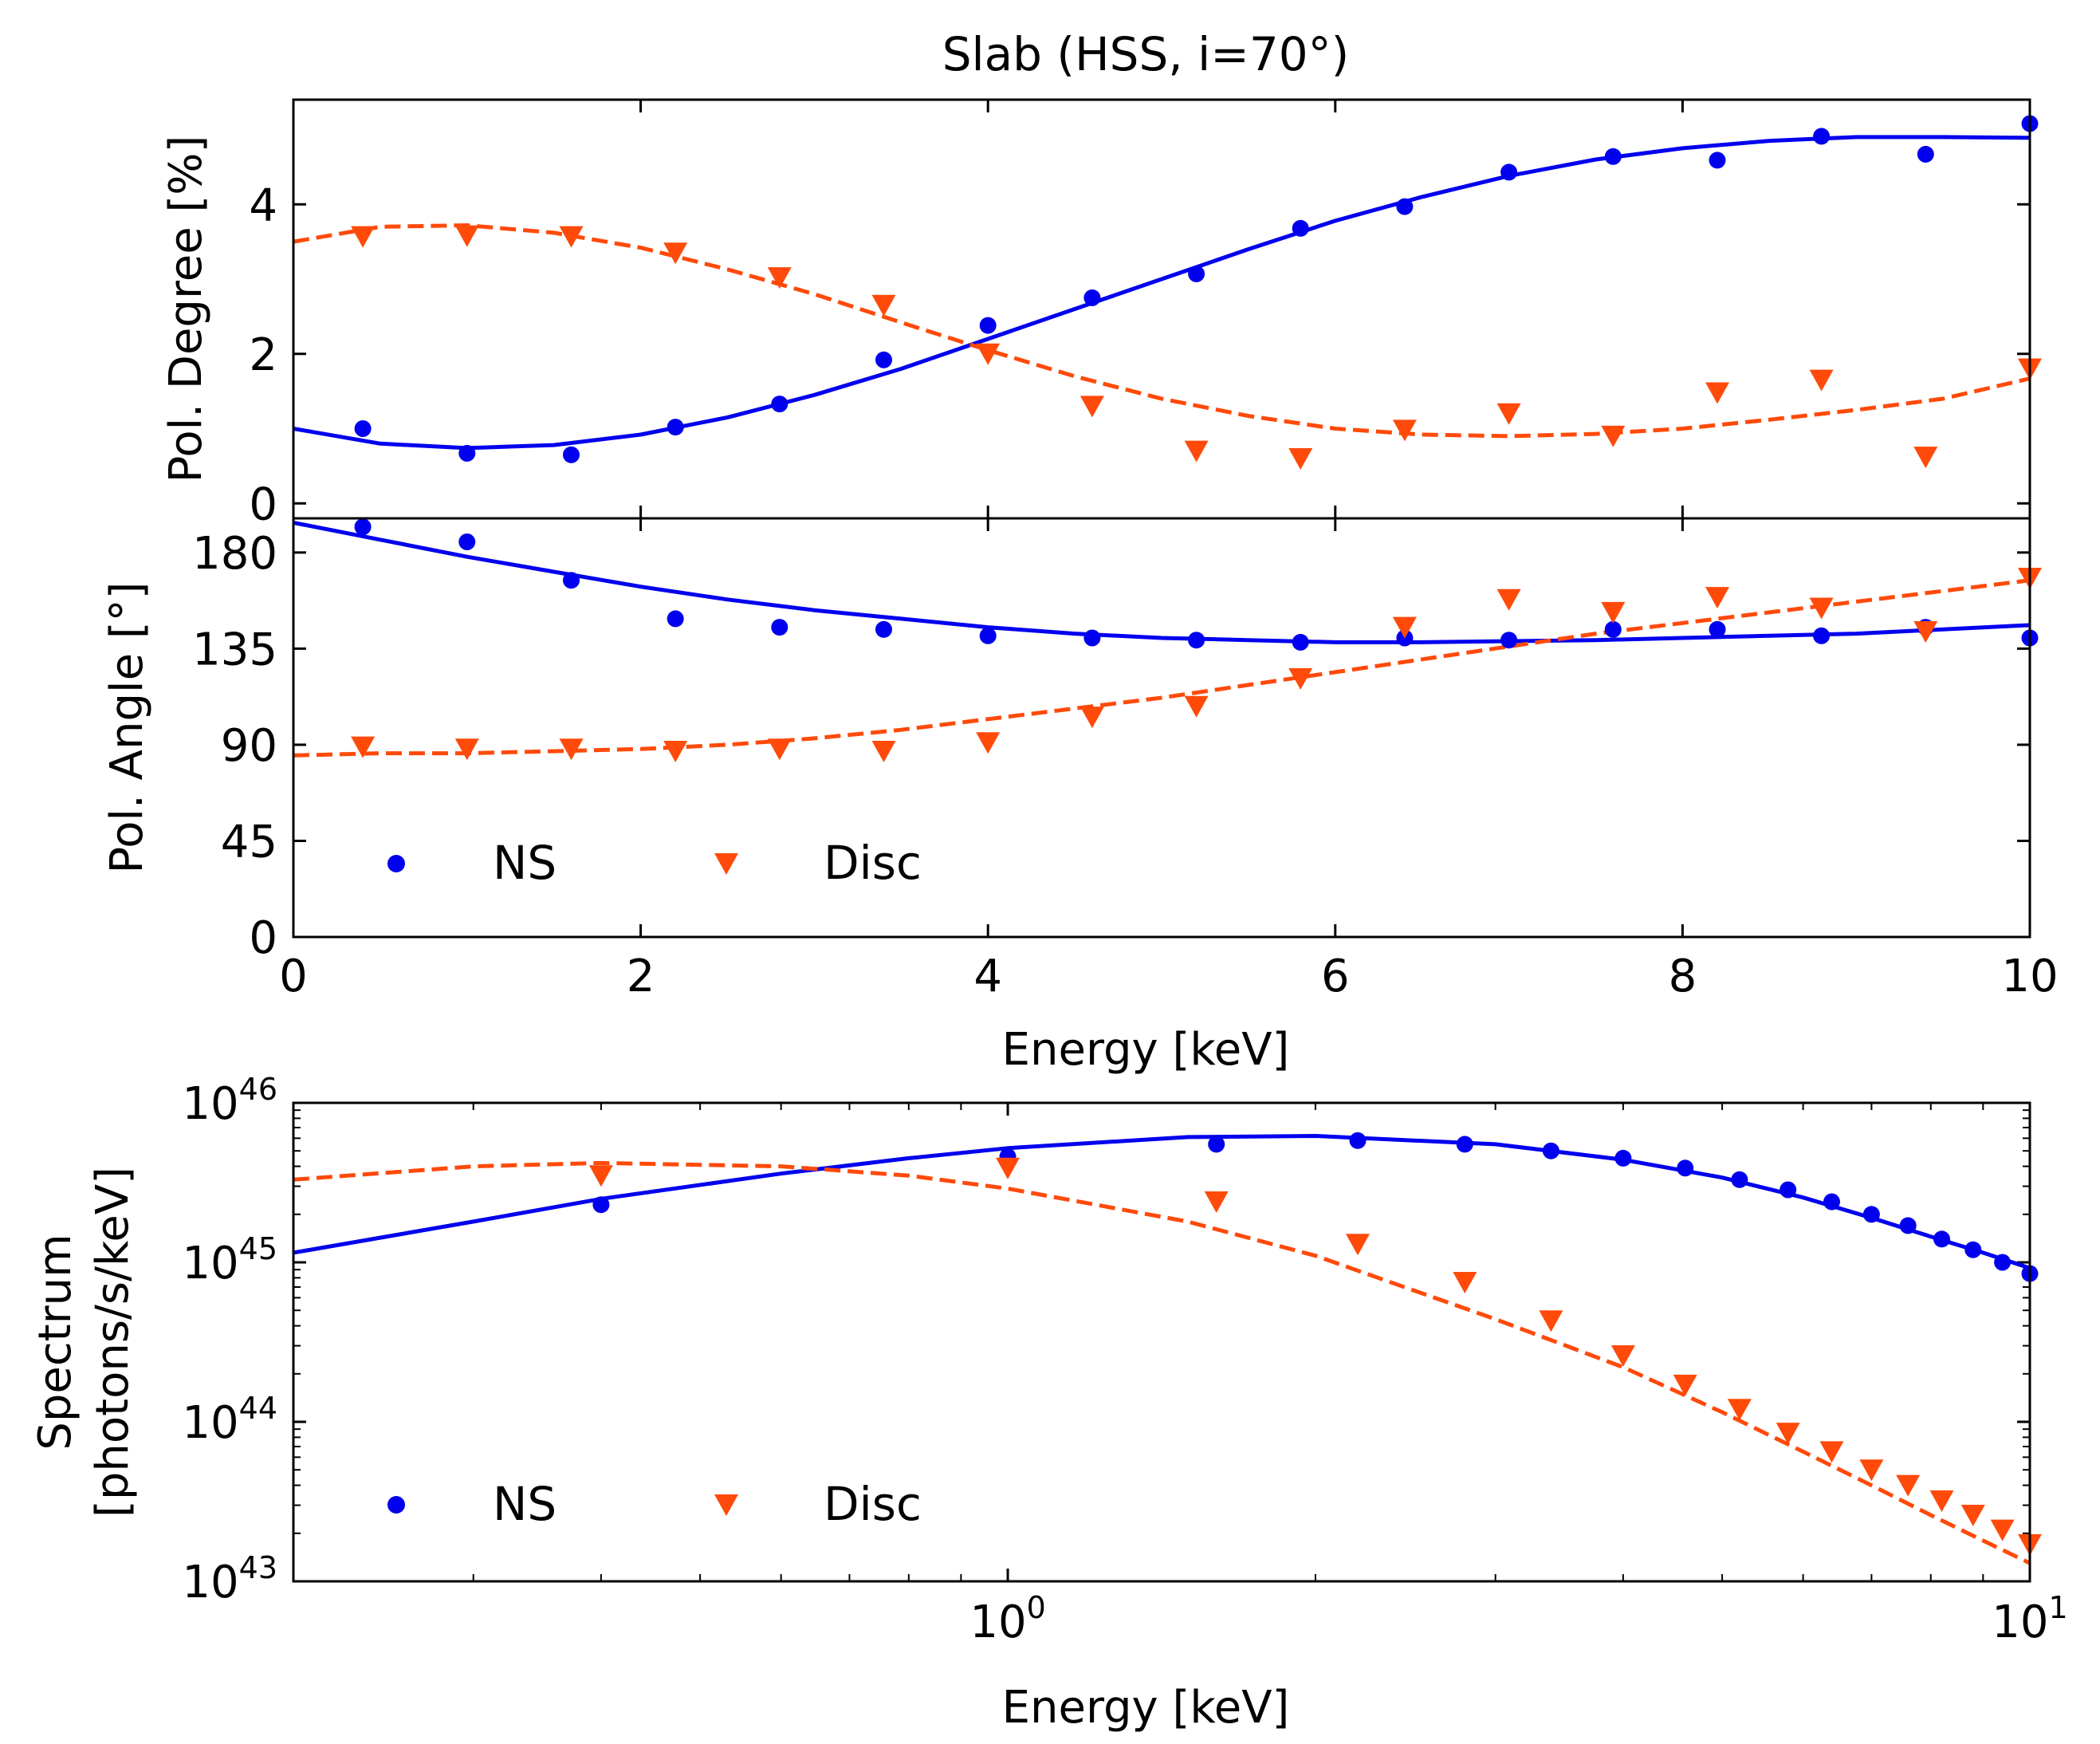  What do you see at coordinates (234, 554) in the screenshot?
I see `y-tick-label: 180` at bounding box center [234, 554].